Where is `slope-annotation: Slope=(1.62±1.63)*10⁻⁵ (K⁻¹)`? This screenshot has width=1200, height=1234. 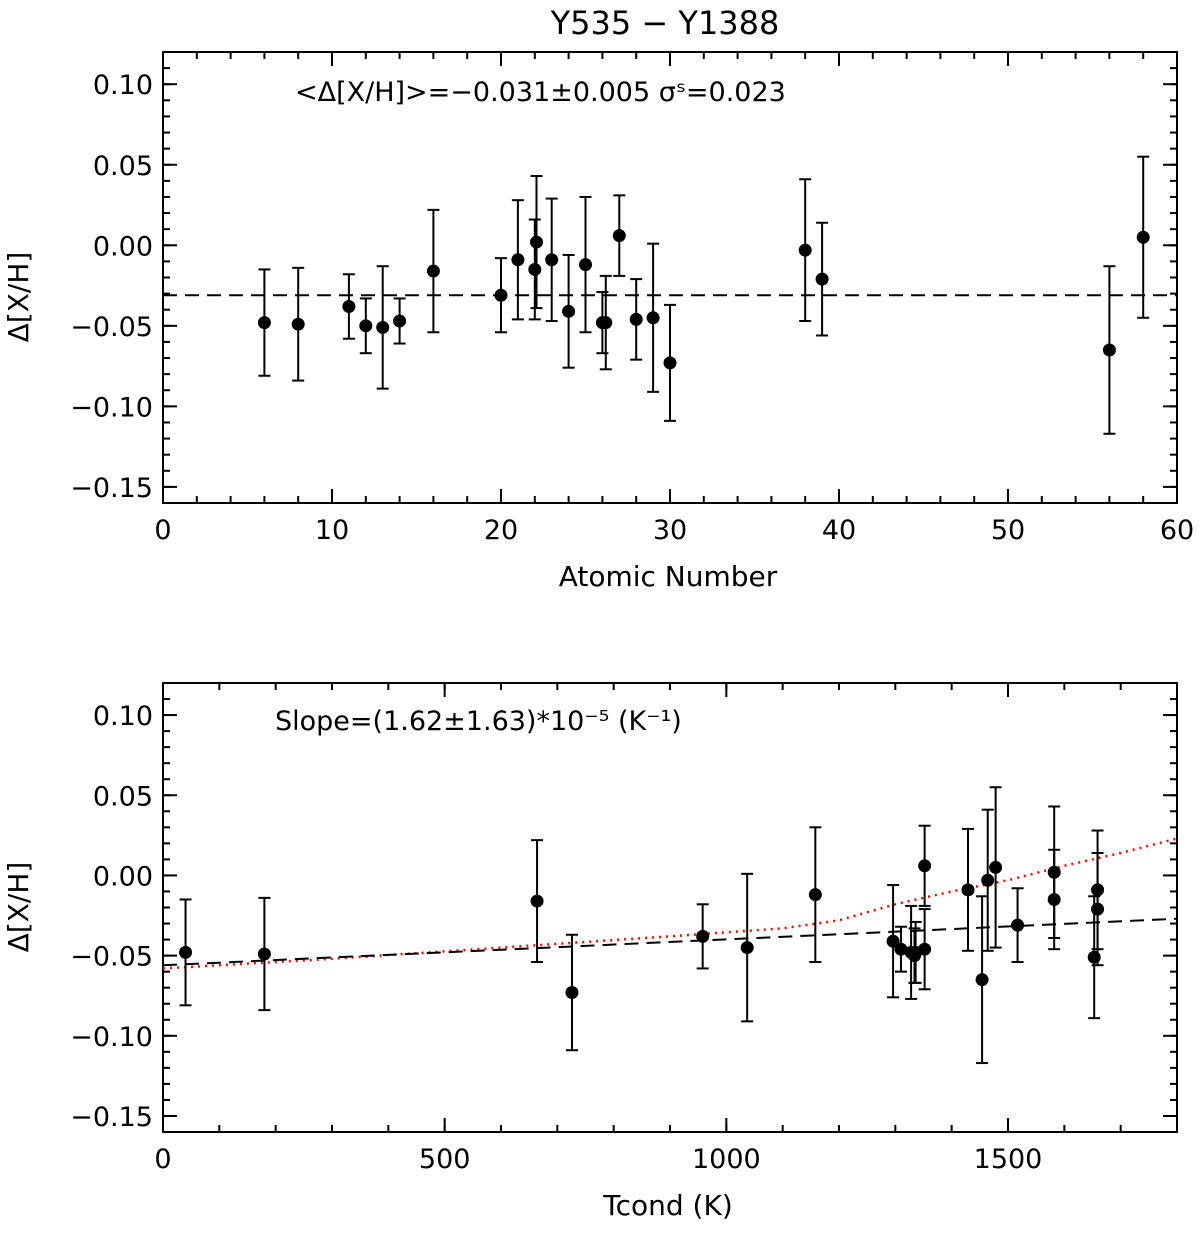
slope-annotation: Slope=(1.62±1.63)*10⁻⁵ (K⁻¹) is located at coordinates (478, 721).